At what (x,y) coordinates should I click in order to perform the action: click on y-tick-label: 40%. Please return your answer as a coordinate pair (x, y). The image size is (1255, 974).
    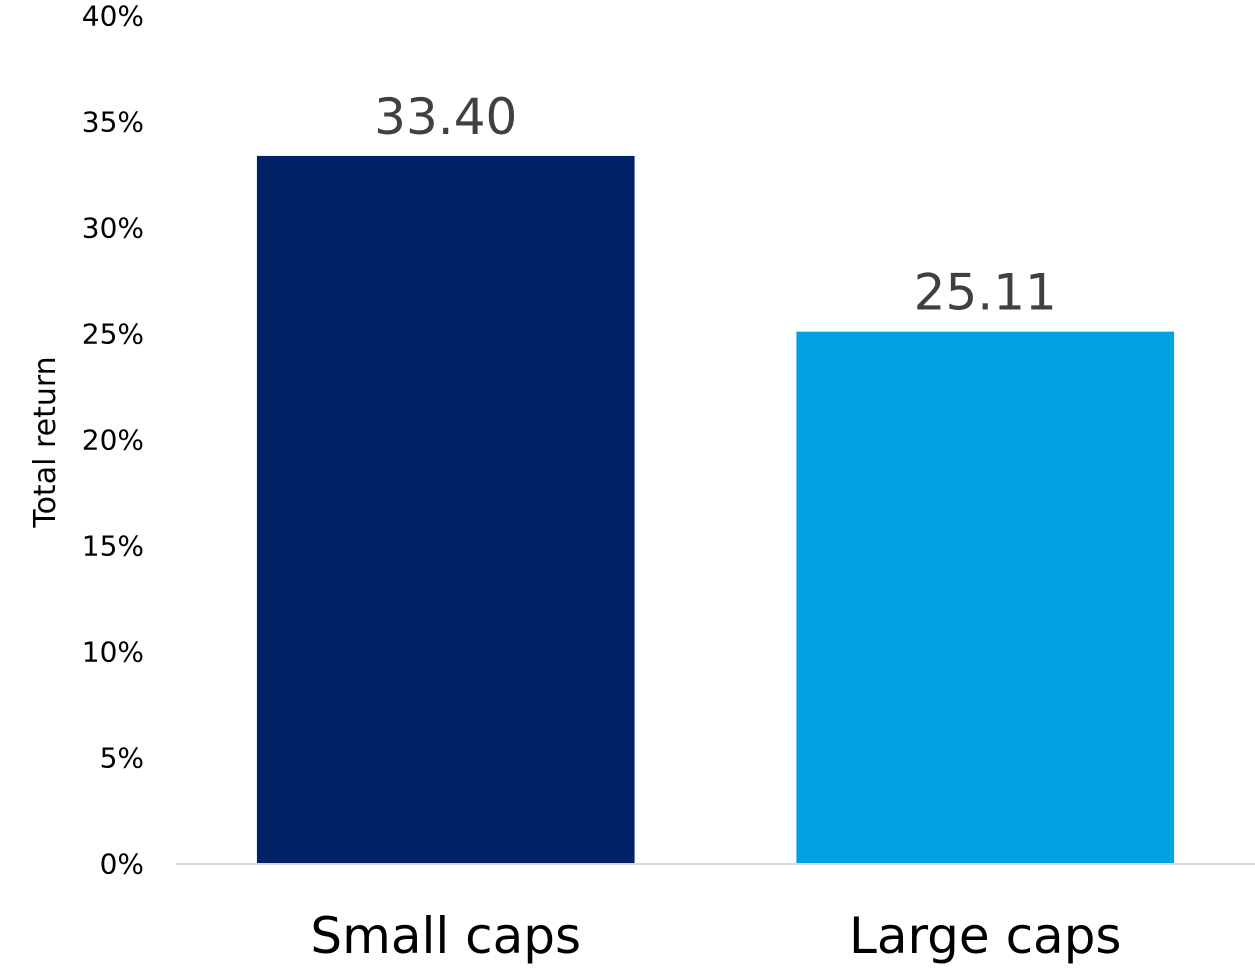
    Looking at the image, I should click on (113, 16).